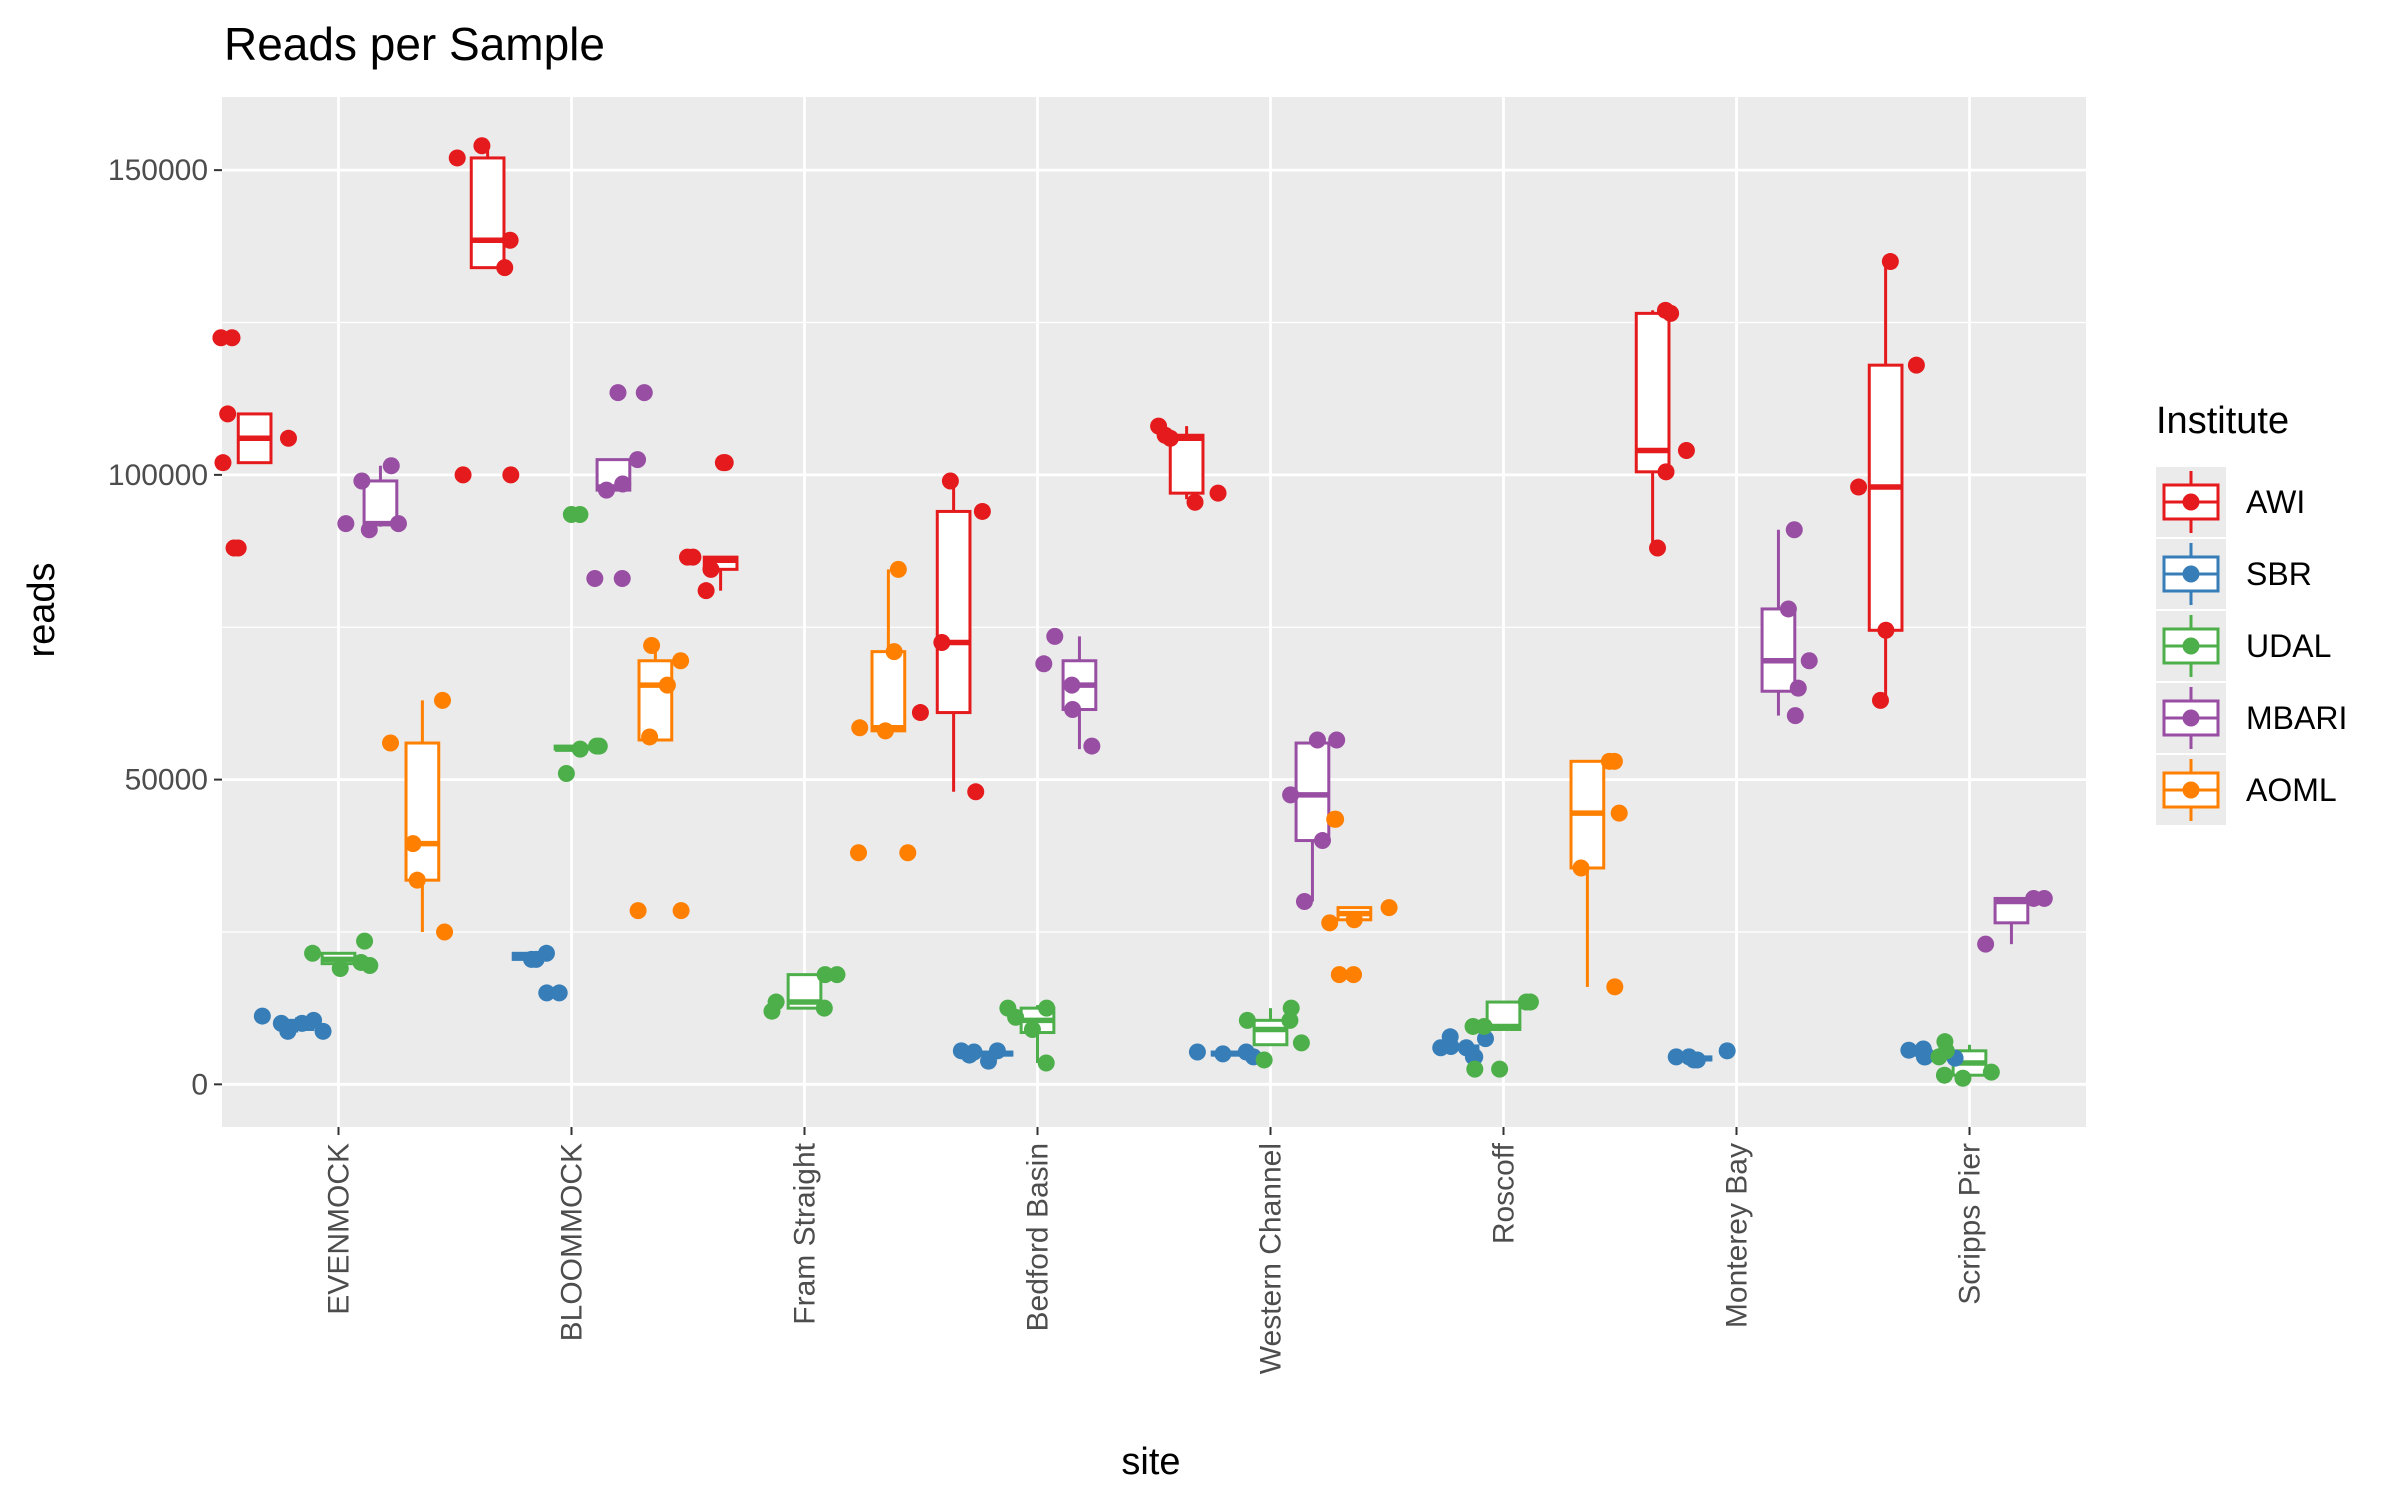 This screenshot has width=2400, height=1505. I want to click on box-mbari, so click(380, 496).